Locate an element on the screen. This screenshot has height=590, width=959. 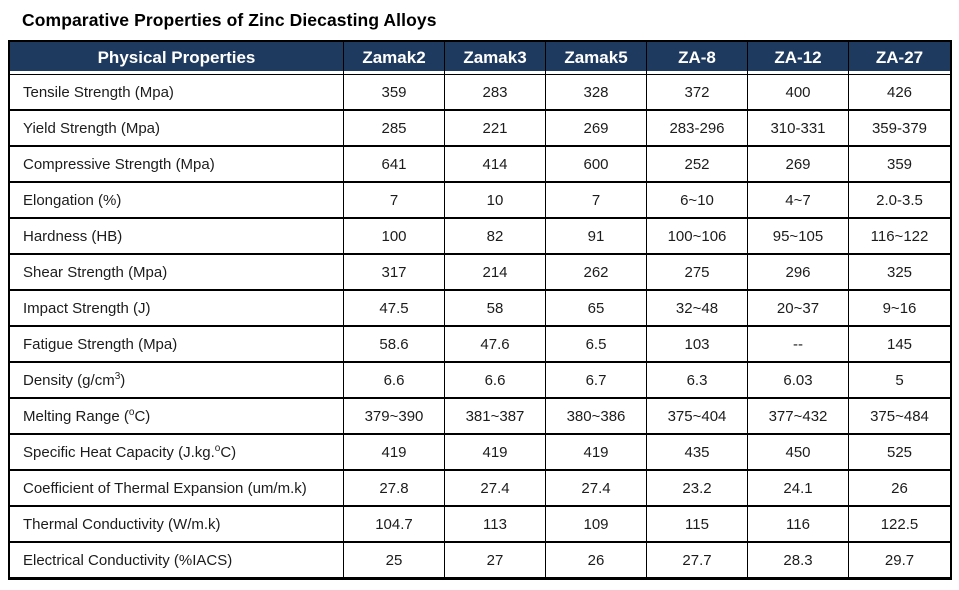
value-cell: 414 is located at coordinates (495, 165).